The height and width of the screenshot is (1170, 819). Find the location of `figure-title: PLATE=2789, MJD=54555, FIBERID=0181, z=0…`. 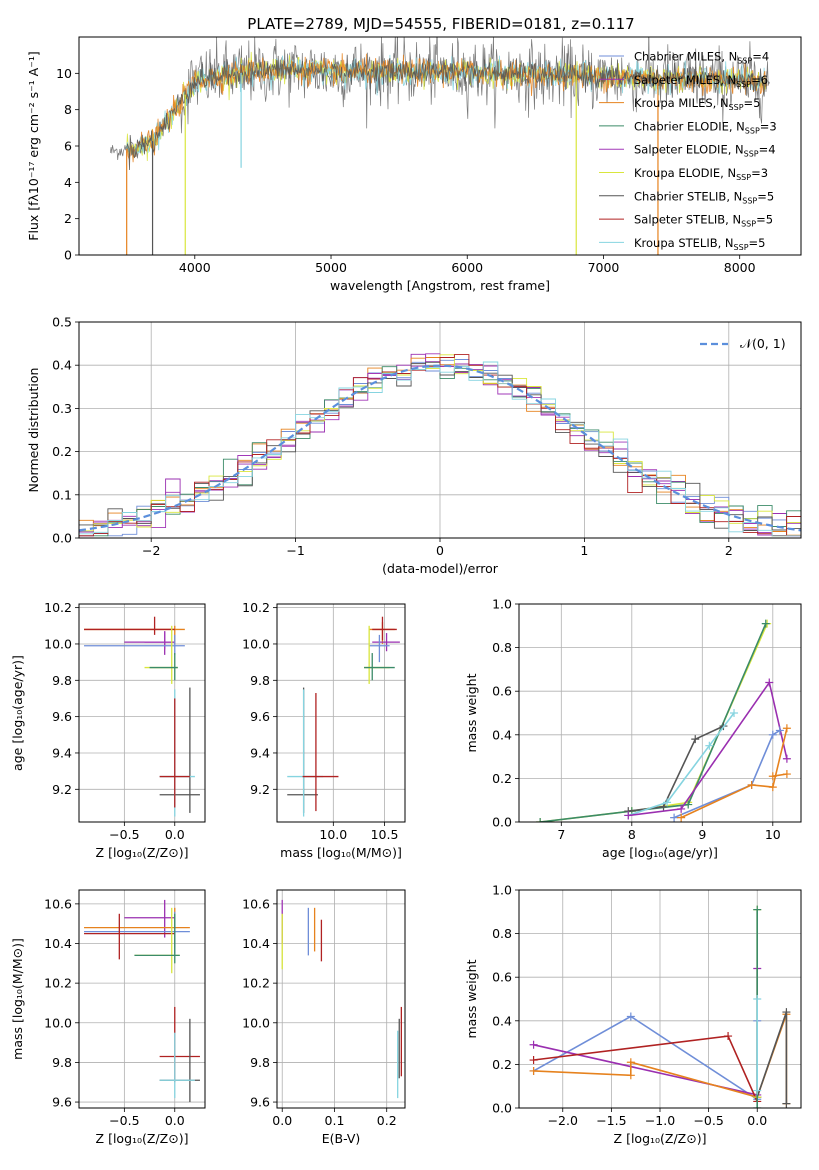

figure-title: PLATE=2789, MJD=54555, FIBERID=0181, z=0… is located at coordinates (440, 24).